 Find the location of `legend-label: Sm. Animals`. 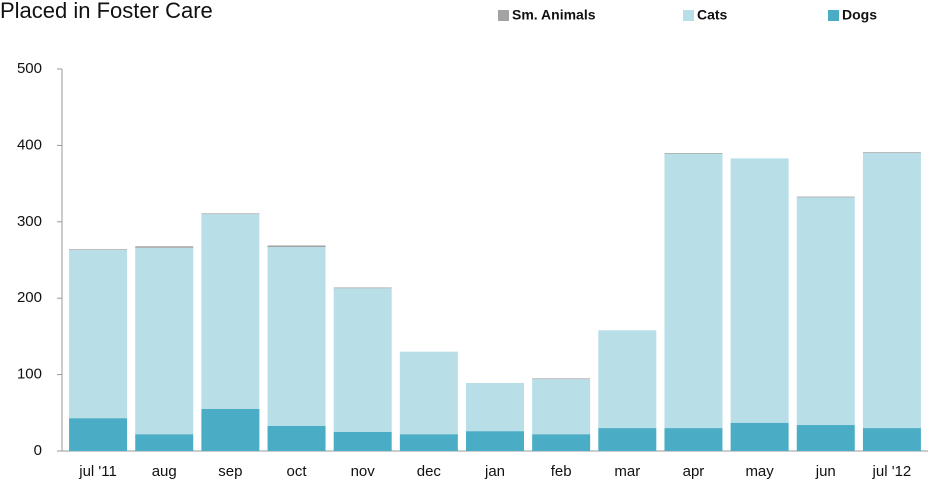

legend-label: Sm. Animals is located at coordinates (554, 15).